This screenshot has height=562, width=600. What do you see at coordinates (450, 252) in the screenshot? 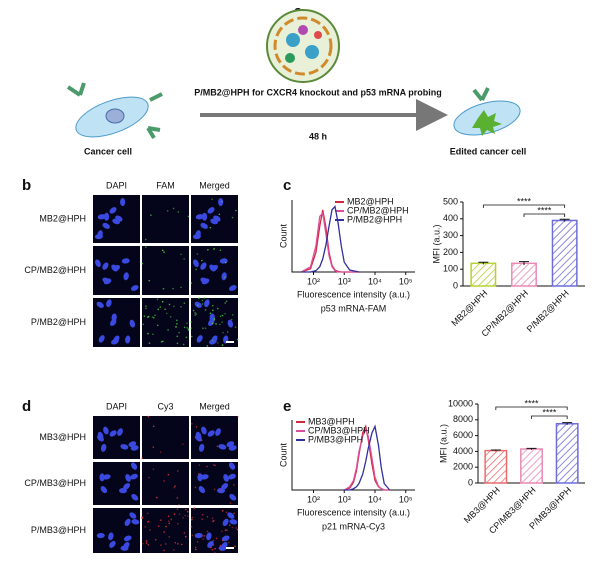
I see `y-tick-label: 200` at bounding box center [450, 252].